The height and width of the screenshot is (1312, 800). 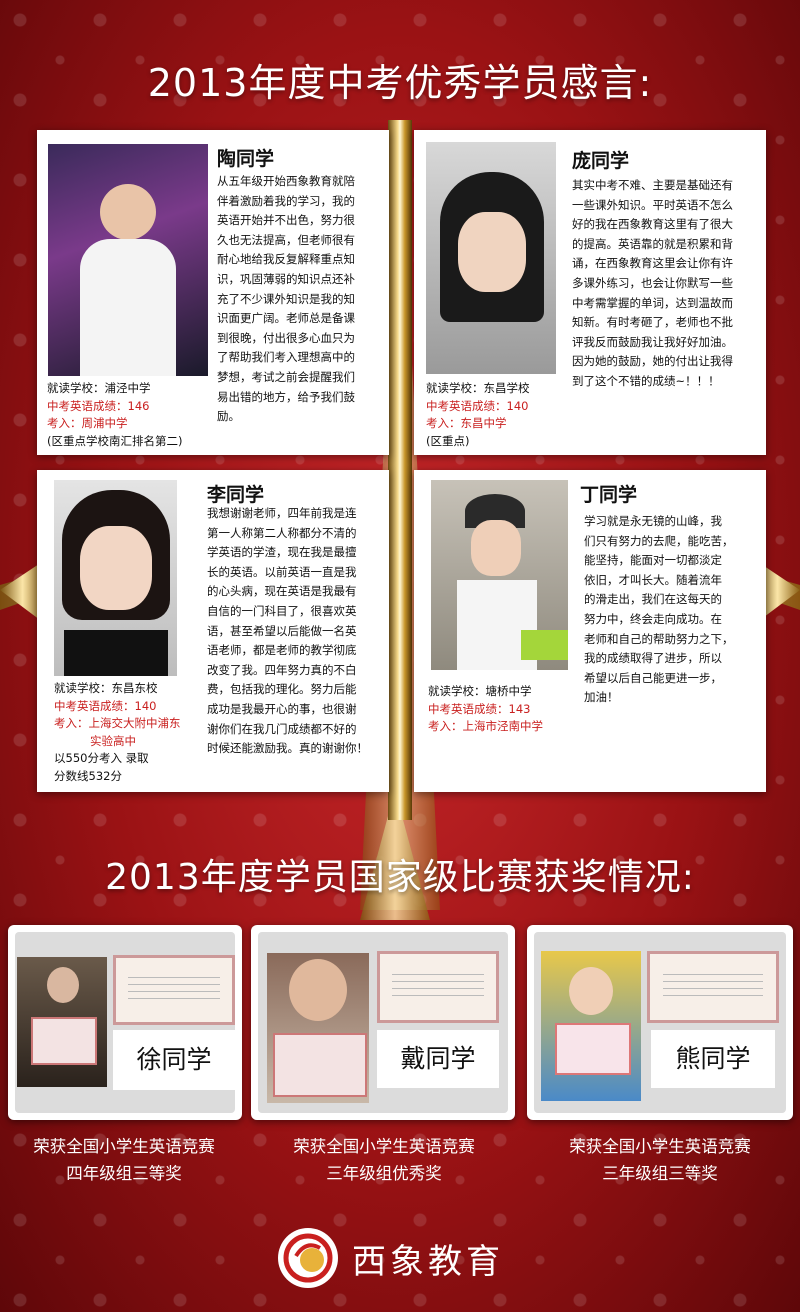 What do you see at coordinates (174, 1060) in the screenshot?
I see `award-student-name: 徐同学` at bounding box center [174, 1060].